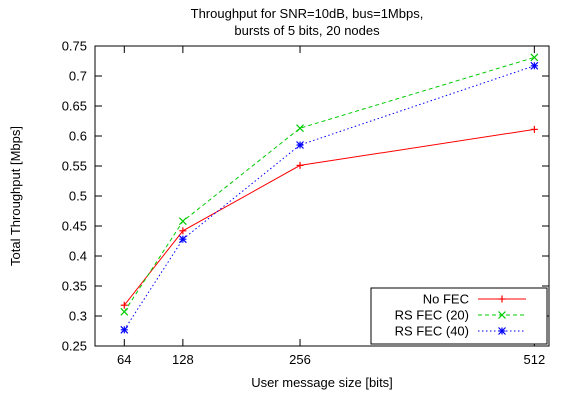  I want to click on x-tick-label: 128, so click(183, 359).